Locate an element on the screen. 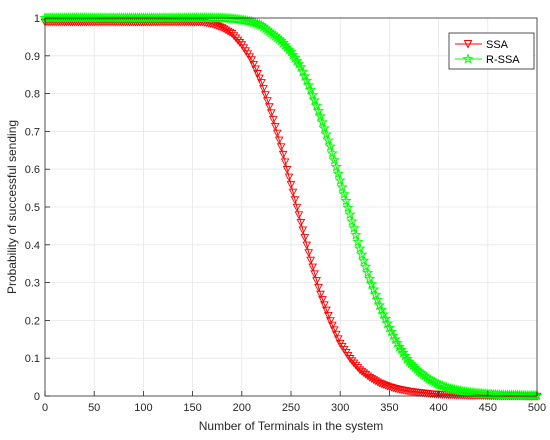  x-tick-label: 100 is located at coordinates (143, 408).